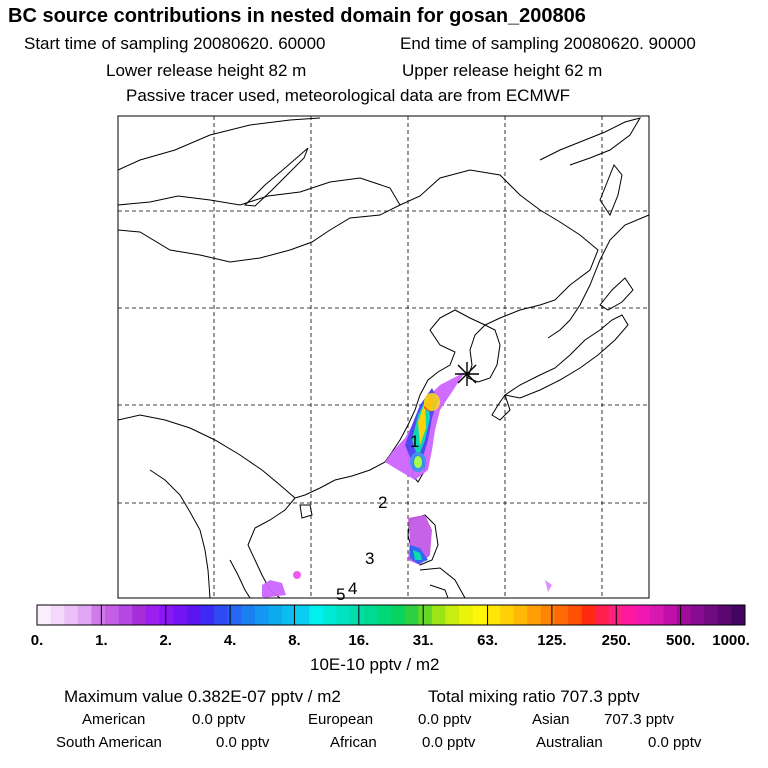 This screenshot has width=768, height=768. What do you see at coordinates (375, 664) in the screenshot?
I see `colorbar-unit: 10E-10 pptv / m2` at bounding box center [375, 664].